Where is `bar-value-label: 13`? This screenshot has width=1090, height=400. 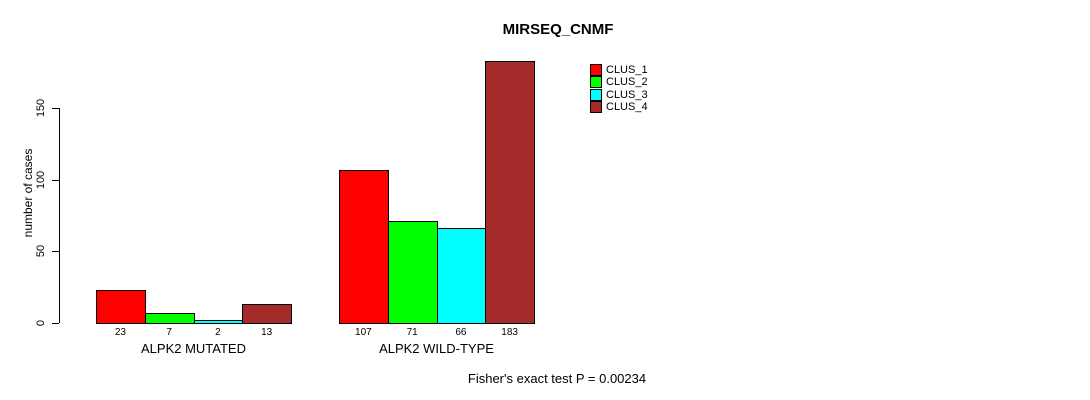
bar-value-label: 13 is located at coordinates (267, 332).